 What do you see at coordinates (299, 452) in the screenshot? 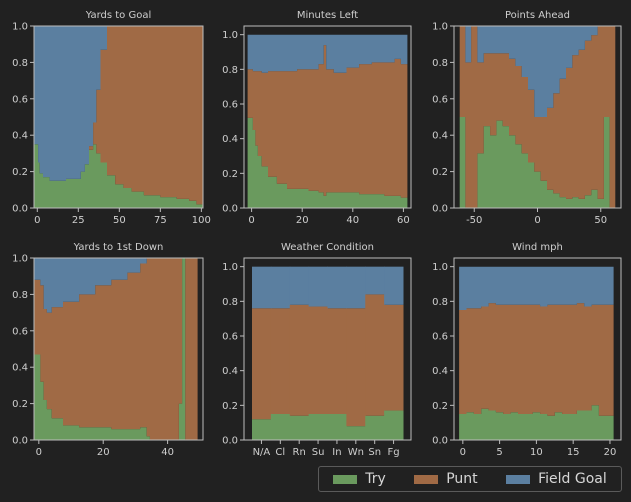
I see `x-tick-label: Rn` at bounding box center [299, 452].